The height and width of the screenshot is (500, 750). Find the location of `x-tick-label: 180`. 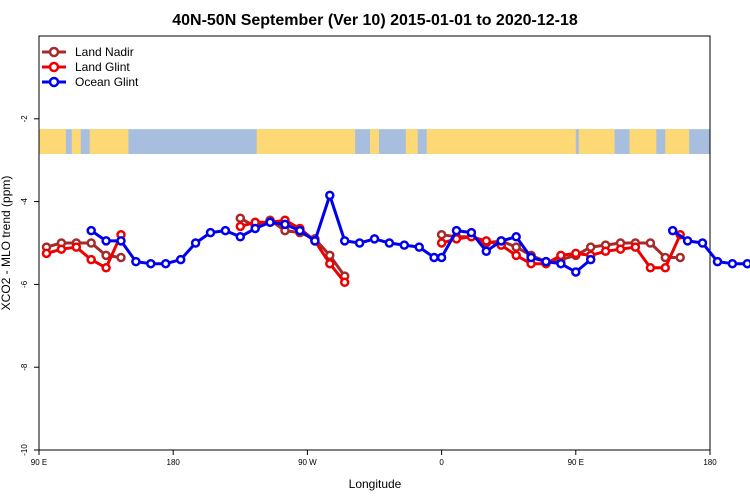

x-tick-label: 180 is located at coordinates (174, 462).